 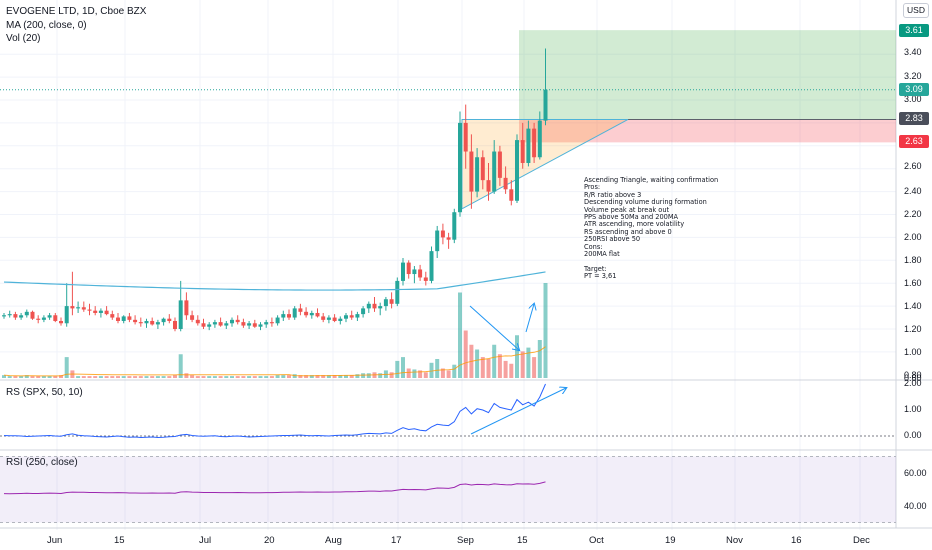 I want to click on currency-button: USD, so click(x=916, y=10).